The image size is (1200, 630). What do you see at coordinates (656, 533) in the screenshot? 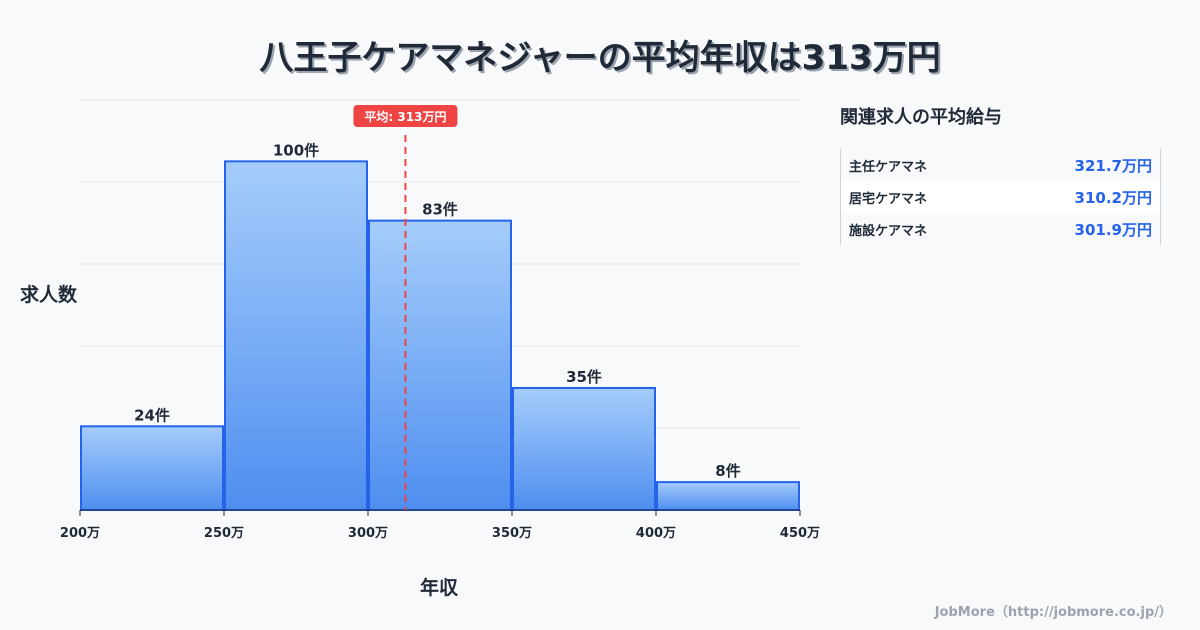
I see `x-tick-label: 400万` at bounding box center [656, 533].